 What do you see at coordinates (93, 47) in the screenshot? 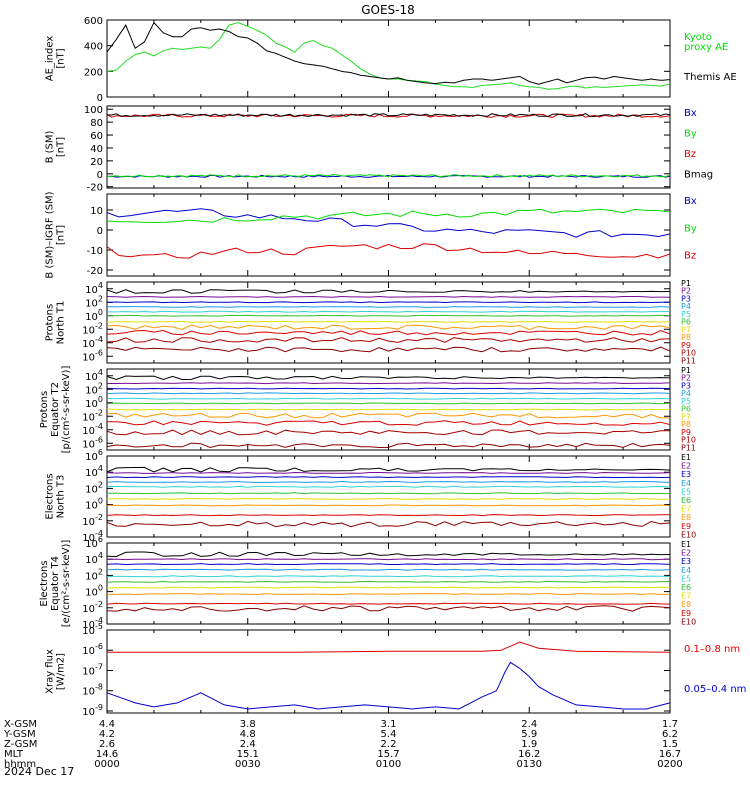
I see `y-tick-label: 400` at bounding box center [93, 47].